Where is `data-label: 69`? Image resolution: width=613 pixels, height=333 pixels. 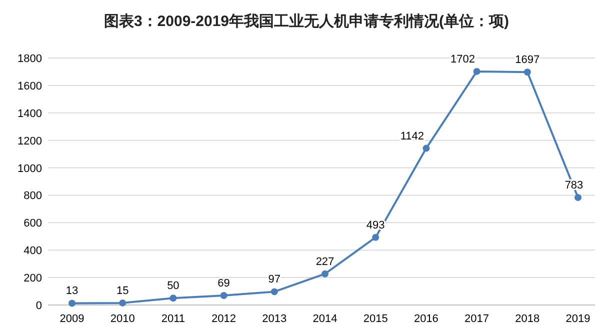
data-label: 69 is located at coordinates (224, 284).